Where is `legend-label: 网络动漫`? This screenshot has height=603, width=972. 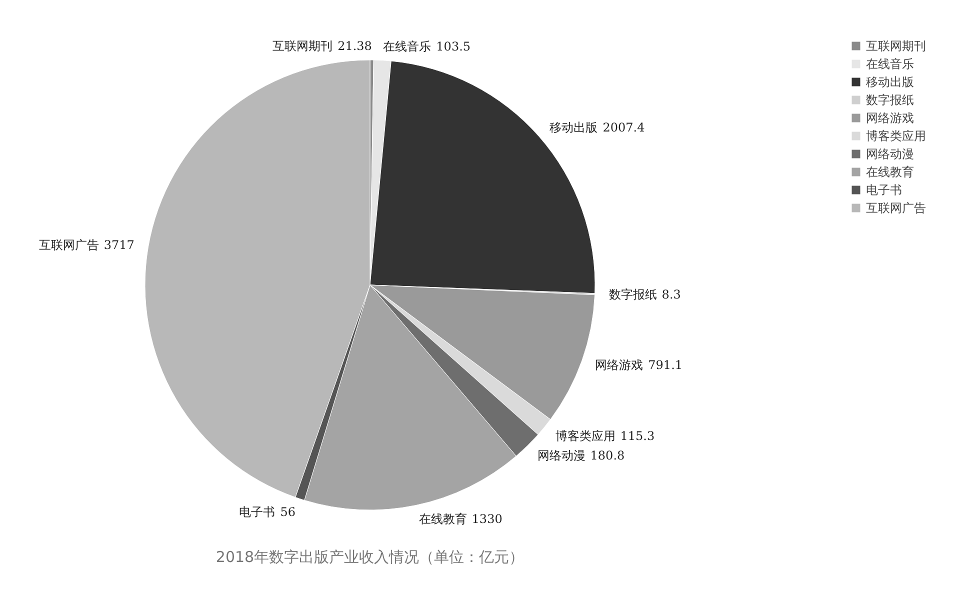 legend-label: 网络动漫 is located at coordinates (890, 154).